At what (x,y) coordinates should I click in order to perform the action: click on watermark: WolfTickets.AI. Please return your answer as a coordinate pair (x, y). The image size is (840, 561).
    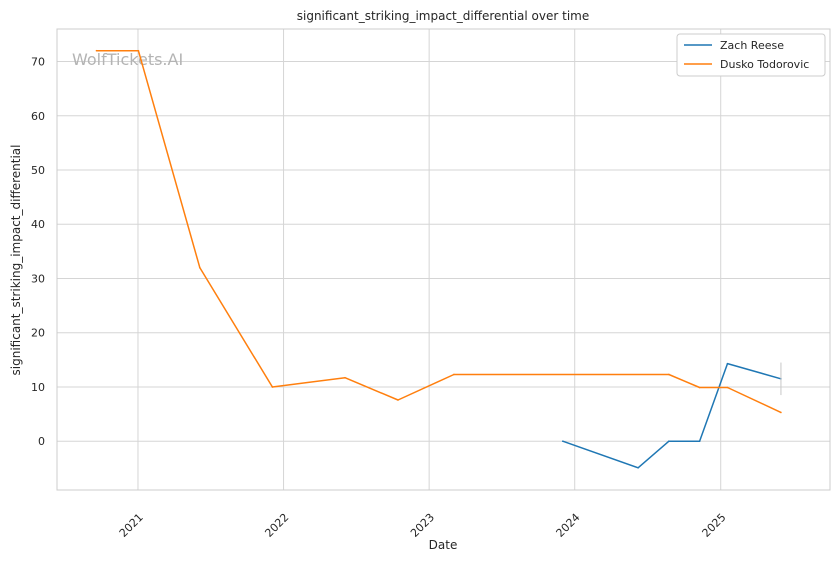
    Looking at the image, I should click on (127, 59).